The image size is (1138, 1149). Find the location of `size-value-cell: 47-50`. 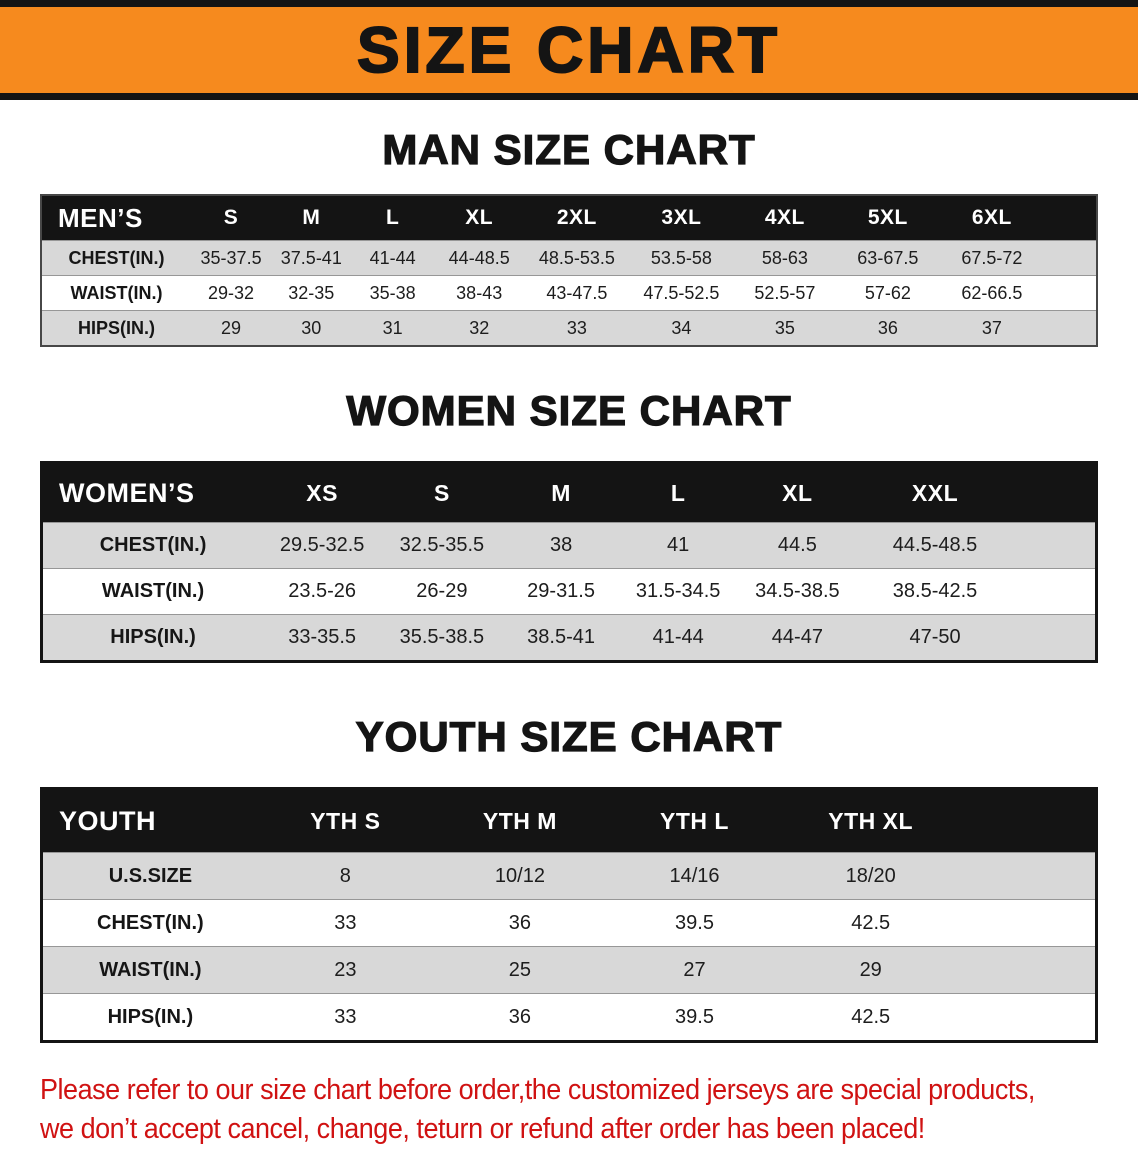

size-value-cell: 47-50 is located at coordinates (935, 638).